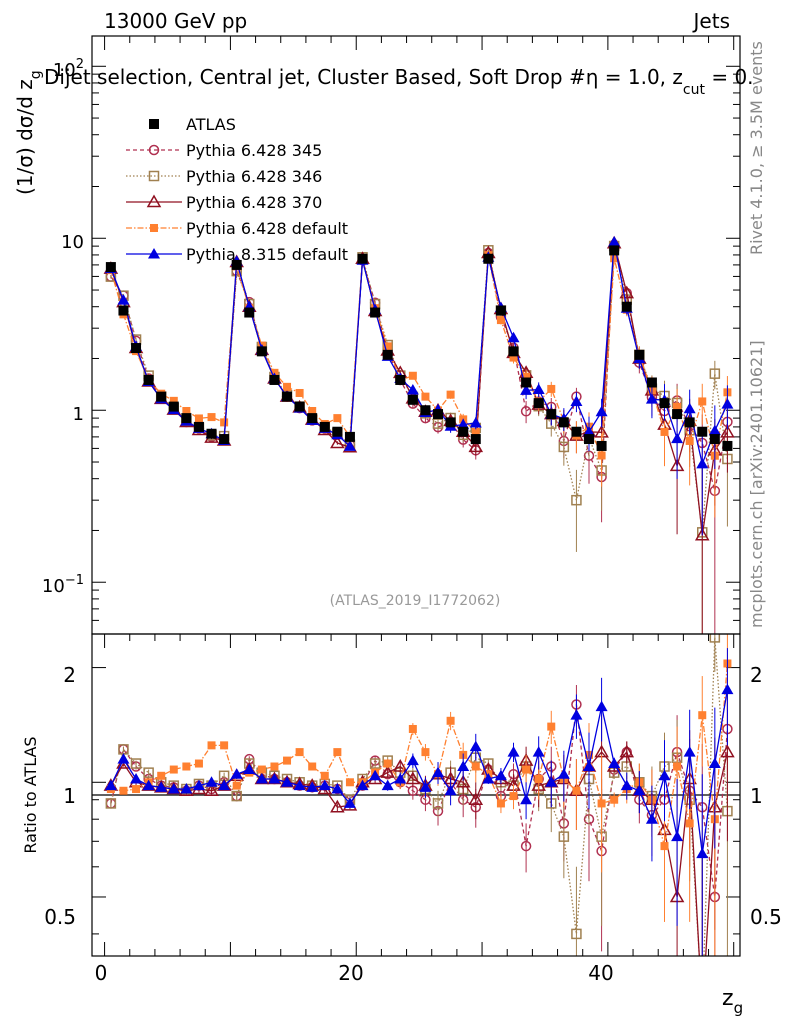 The image size is (786, 1024). Describe the element at coordinates (728, 998) in the screenshot. I see `xlabel-text: z` at that location.